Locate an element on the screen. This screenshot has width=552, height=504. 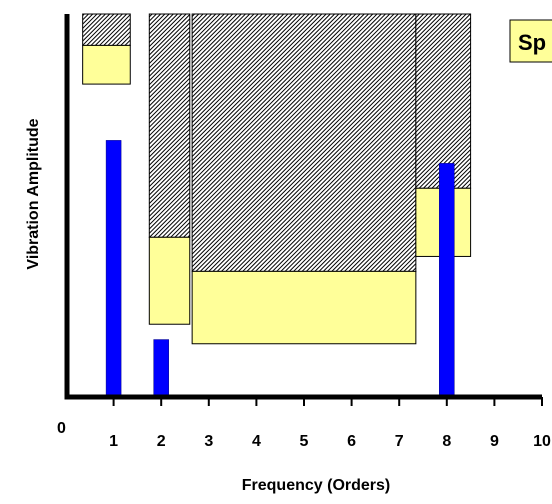
y-axis-title: Vibration Amplitude is located at coordinates (33, 193).